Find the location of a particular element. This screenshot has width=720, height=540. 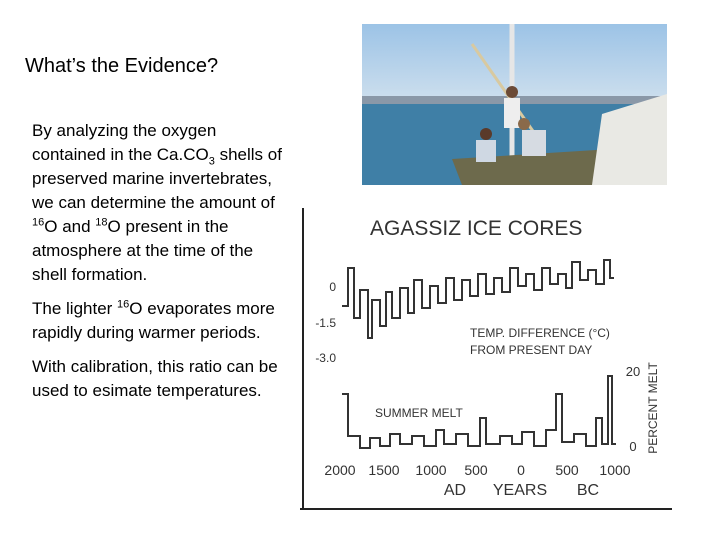

era-label: AD is located at coordinates (455, 490).